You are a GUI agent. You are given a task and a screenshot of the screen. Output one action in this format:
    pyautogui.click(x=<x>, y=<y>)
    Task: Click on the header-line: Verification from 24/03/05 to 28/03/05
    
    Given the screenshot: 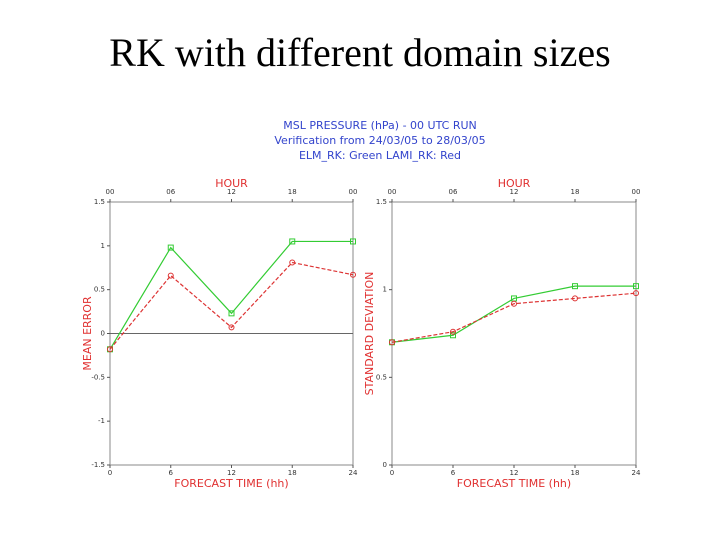 What is the action you would take?
    pyautogui.click(x=379, y=140)
    